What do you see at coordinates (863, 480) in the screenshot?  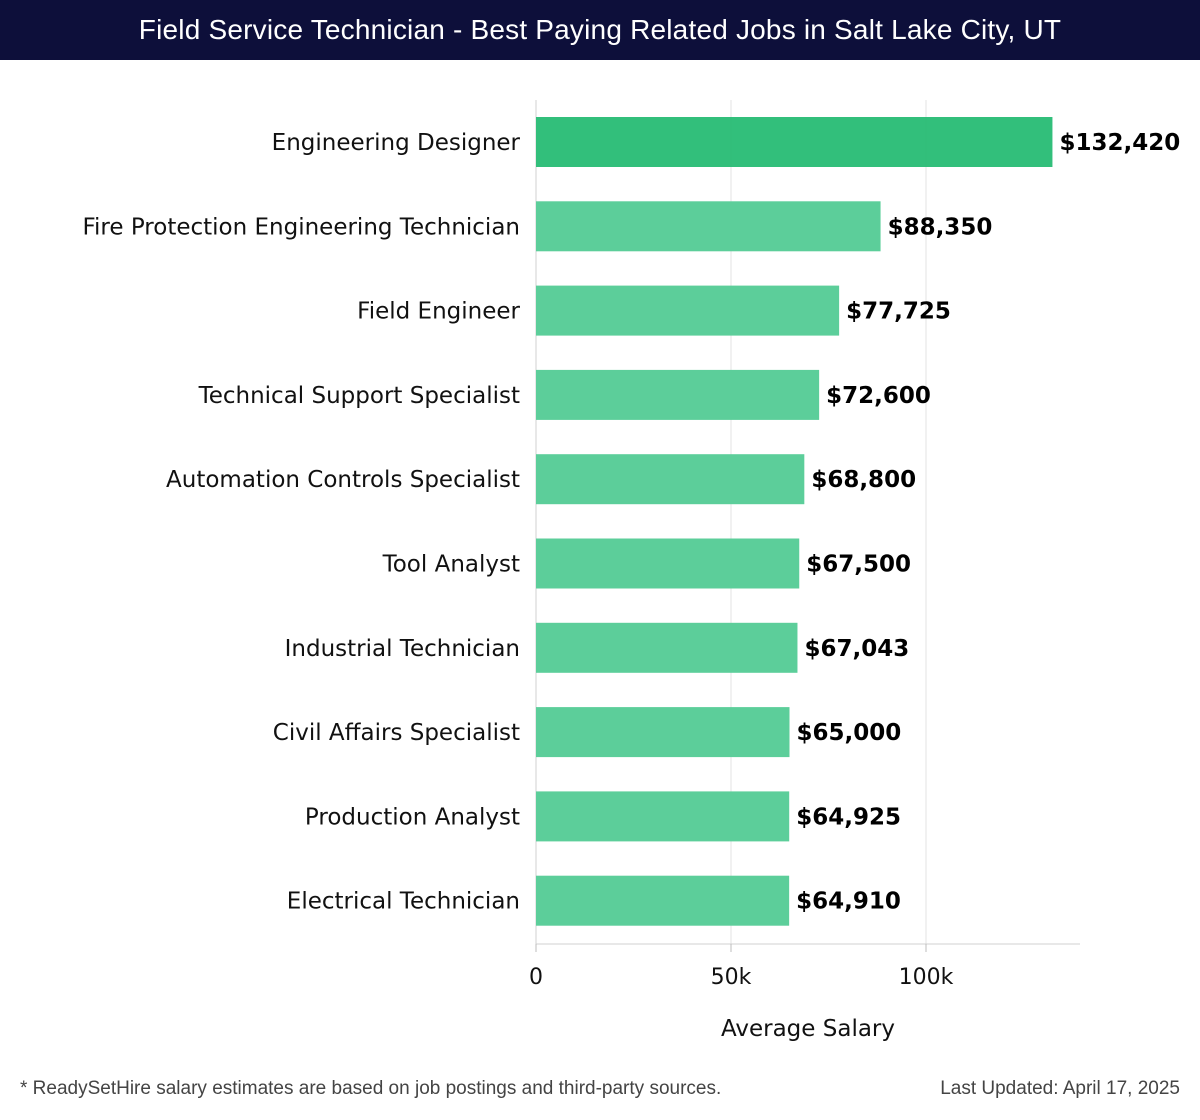 I see `value-label: $68,800` at bounding box center [863, 480].